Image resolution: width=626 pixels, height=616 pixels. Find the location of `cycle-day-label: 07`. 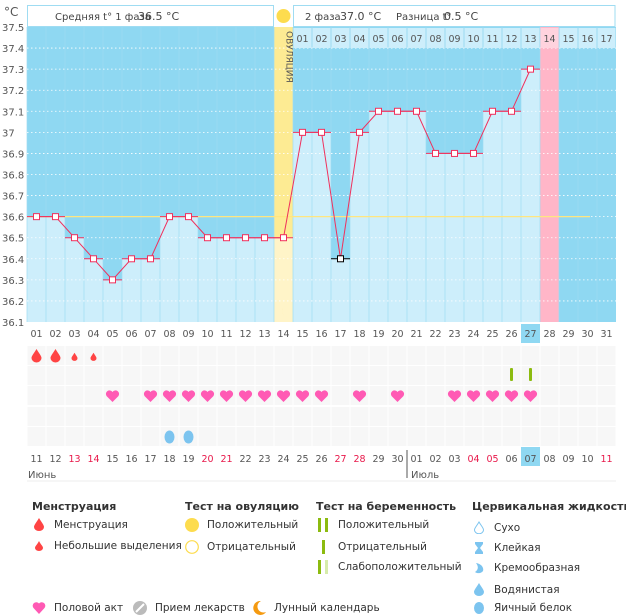

cycle-day-label: 07 is located at coordinates (150, 334).